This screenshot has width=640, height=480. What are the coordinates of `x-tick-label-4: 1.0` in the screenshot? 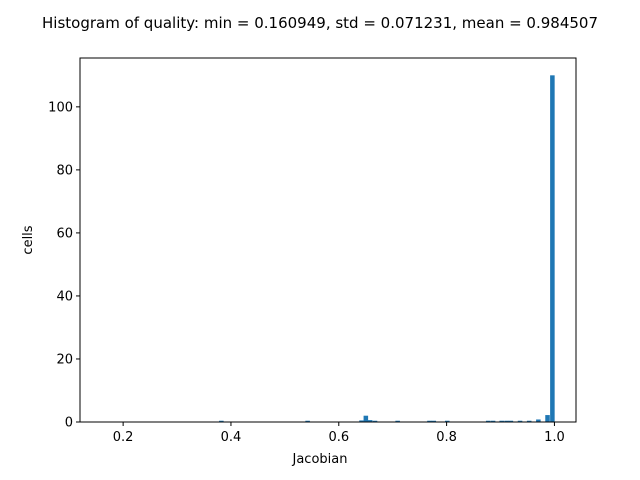 It's located at (554, 437).